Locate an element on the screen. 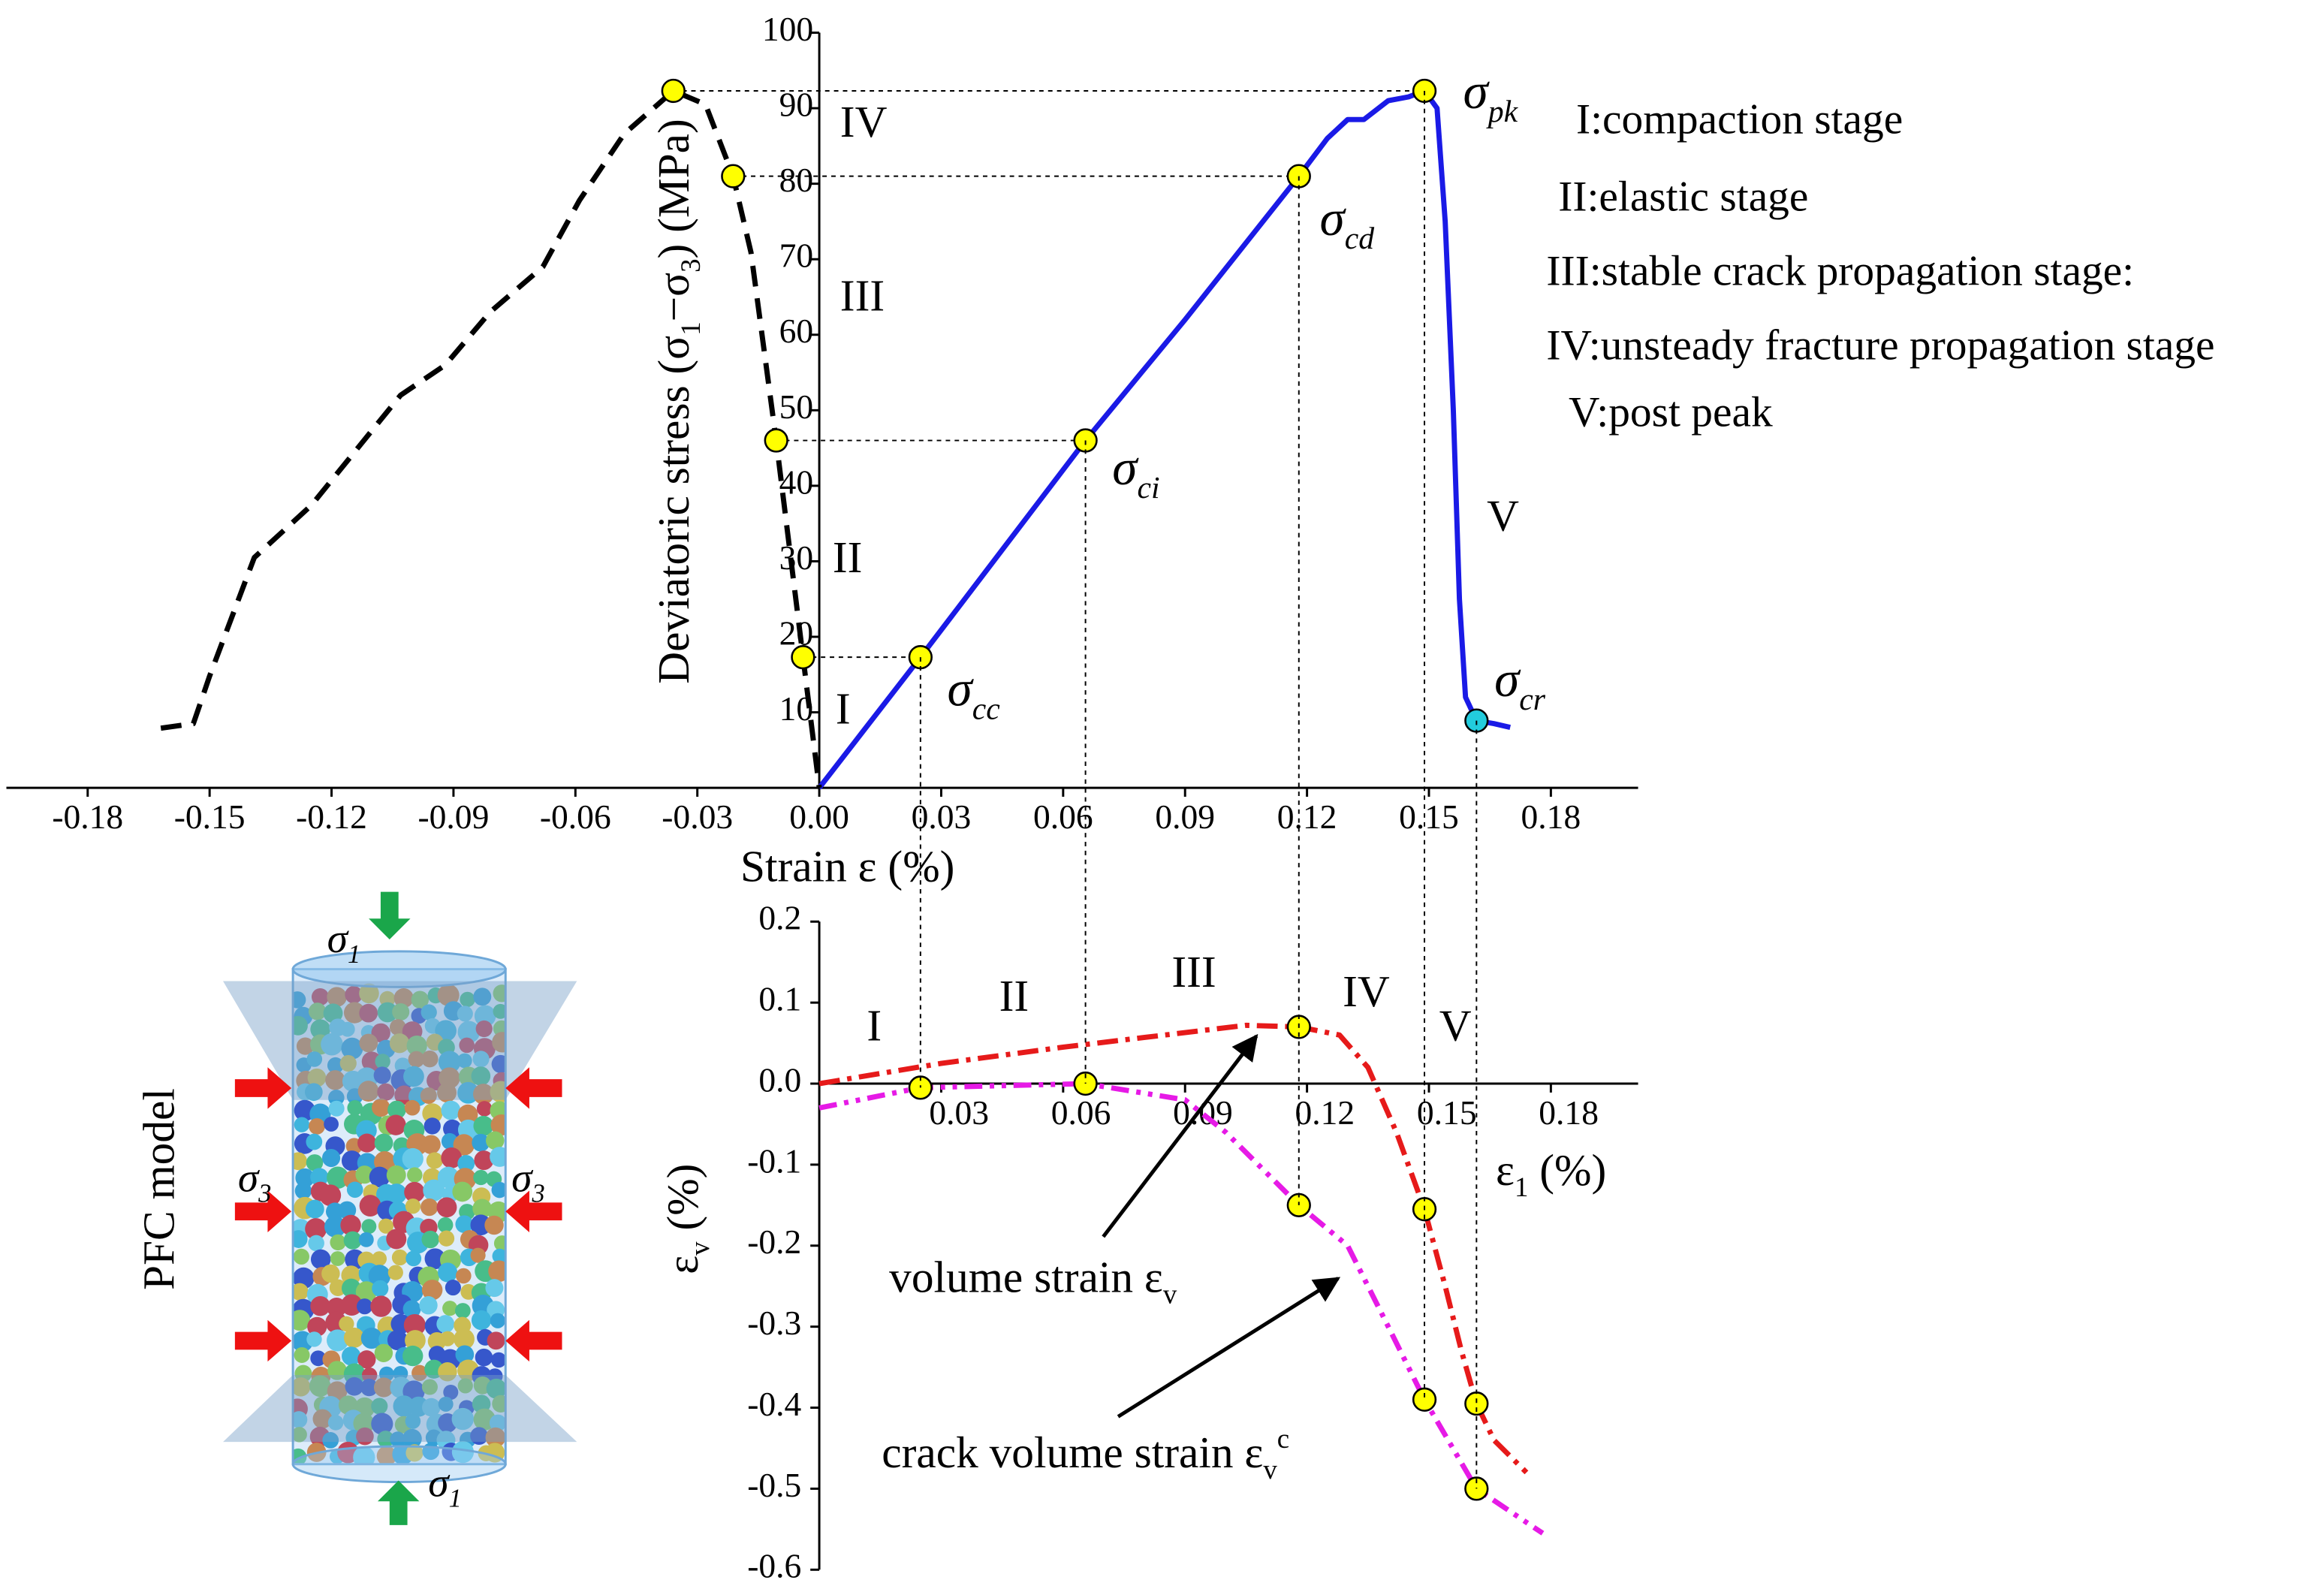 The image size is (2324, 1592). x-axis-label: ε1 (%) is located at coordinates (1551, 1173).